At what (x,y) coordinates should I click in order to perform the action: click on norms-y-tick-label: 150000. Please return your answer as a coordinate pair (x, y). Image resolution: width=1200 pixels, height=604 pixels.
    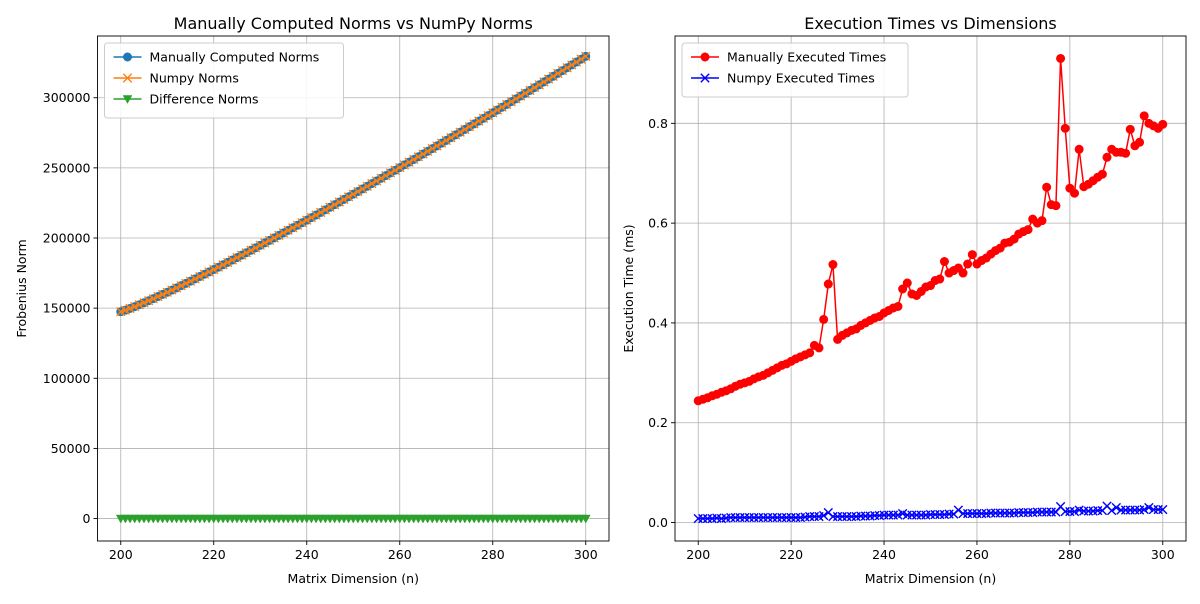
    Looking at the image, I should click on (67, 308).